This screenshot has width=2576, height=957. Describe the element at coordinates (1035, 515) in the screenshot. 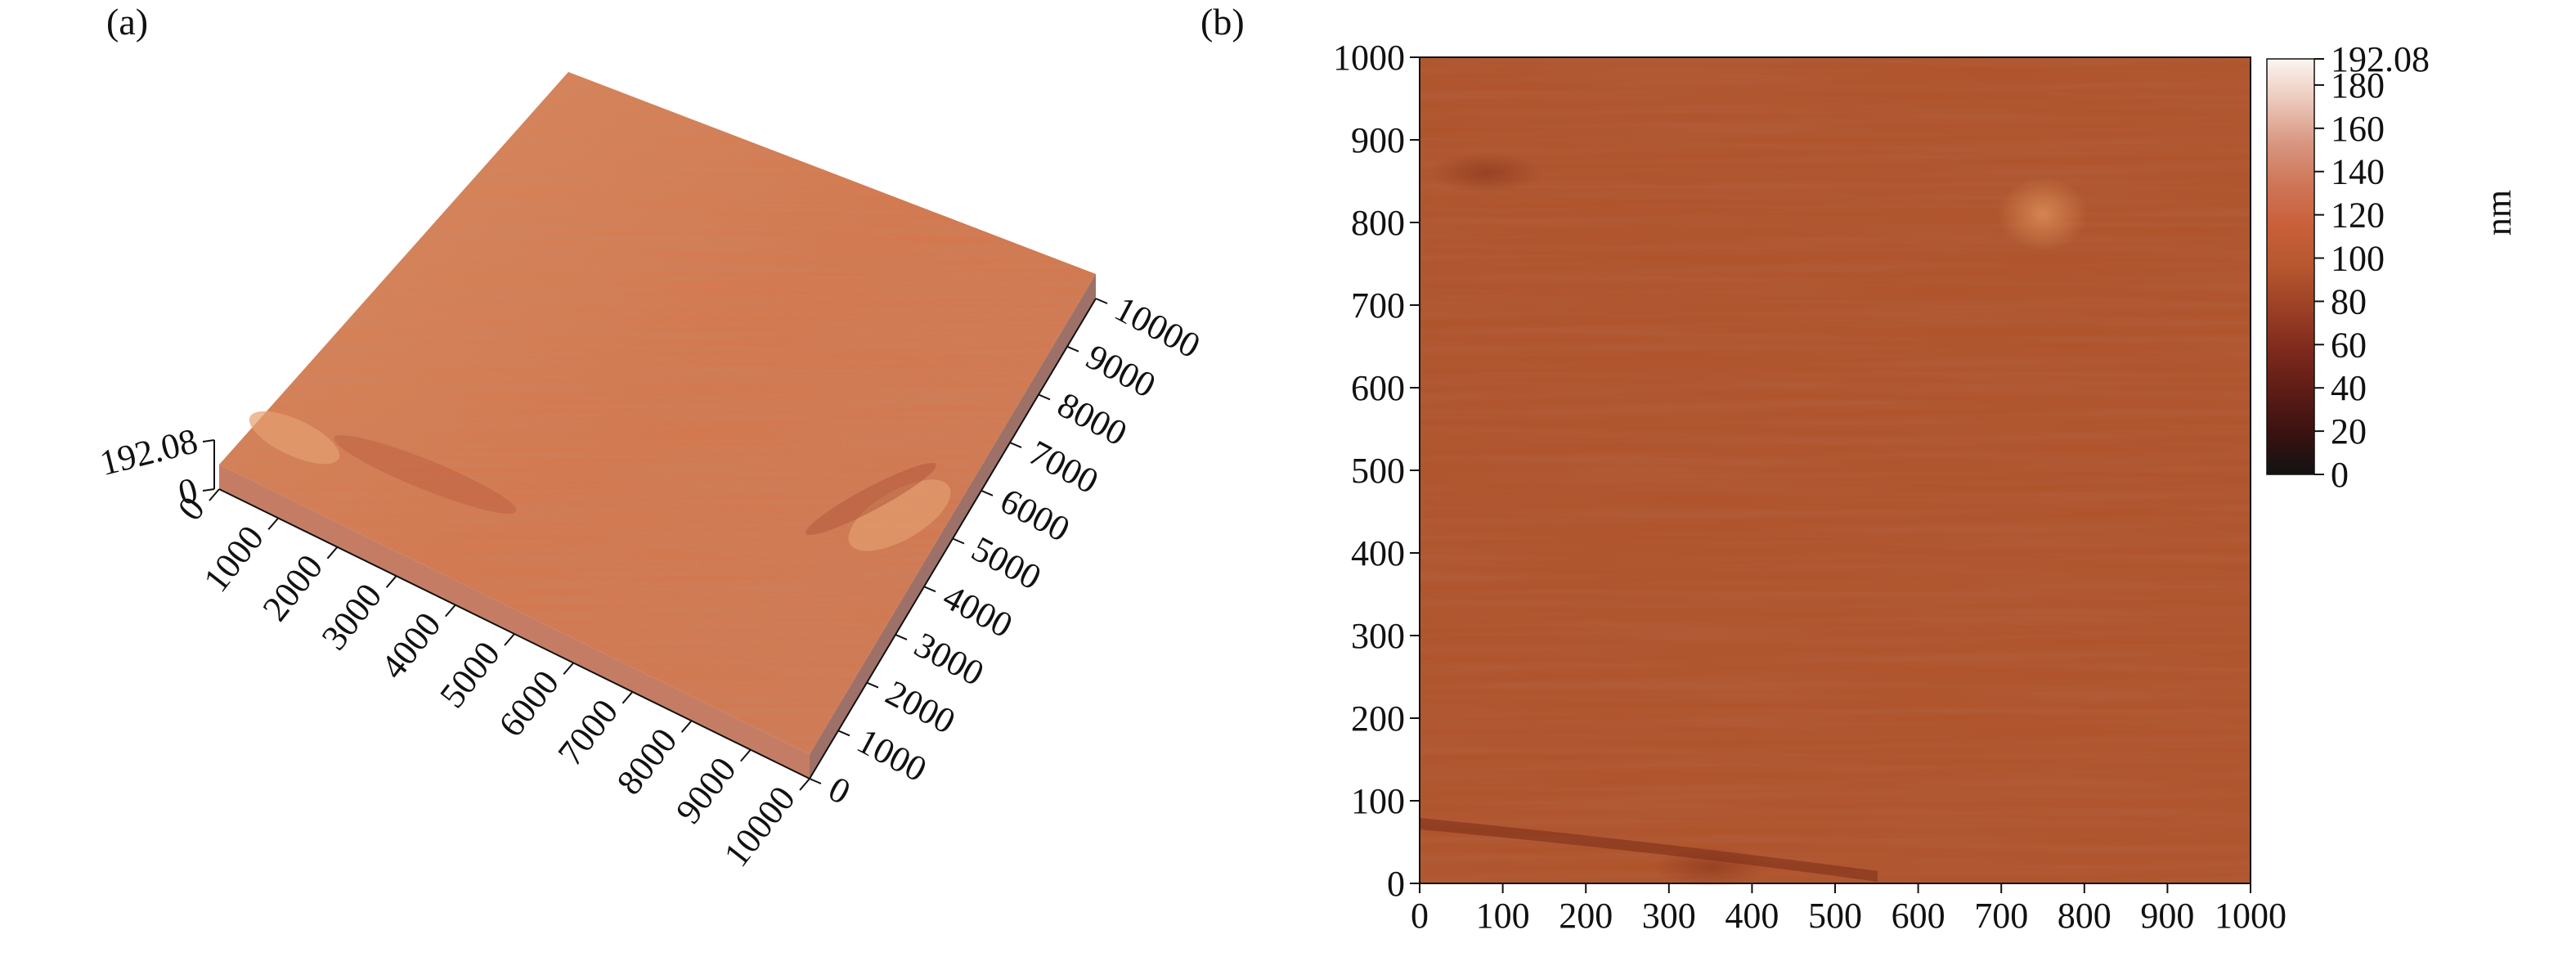

I see `y-tick-label: 6000` at that location.